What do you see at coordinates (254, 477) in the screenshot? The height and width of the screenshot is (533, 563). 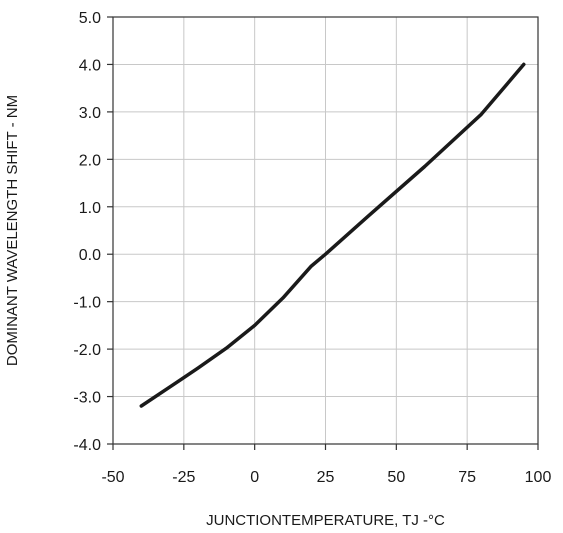 I see `x-tick-label: 0` at bounding box center [254, 477].